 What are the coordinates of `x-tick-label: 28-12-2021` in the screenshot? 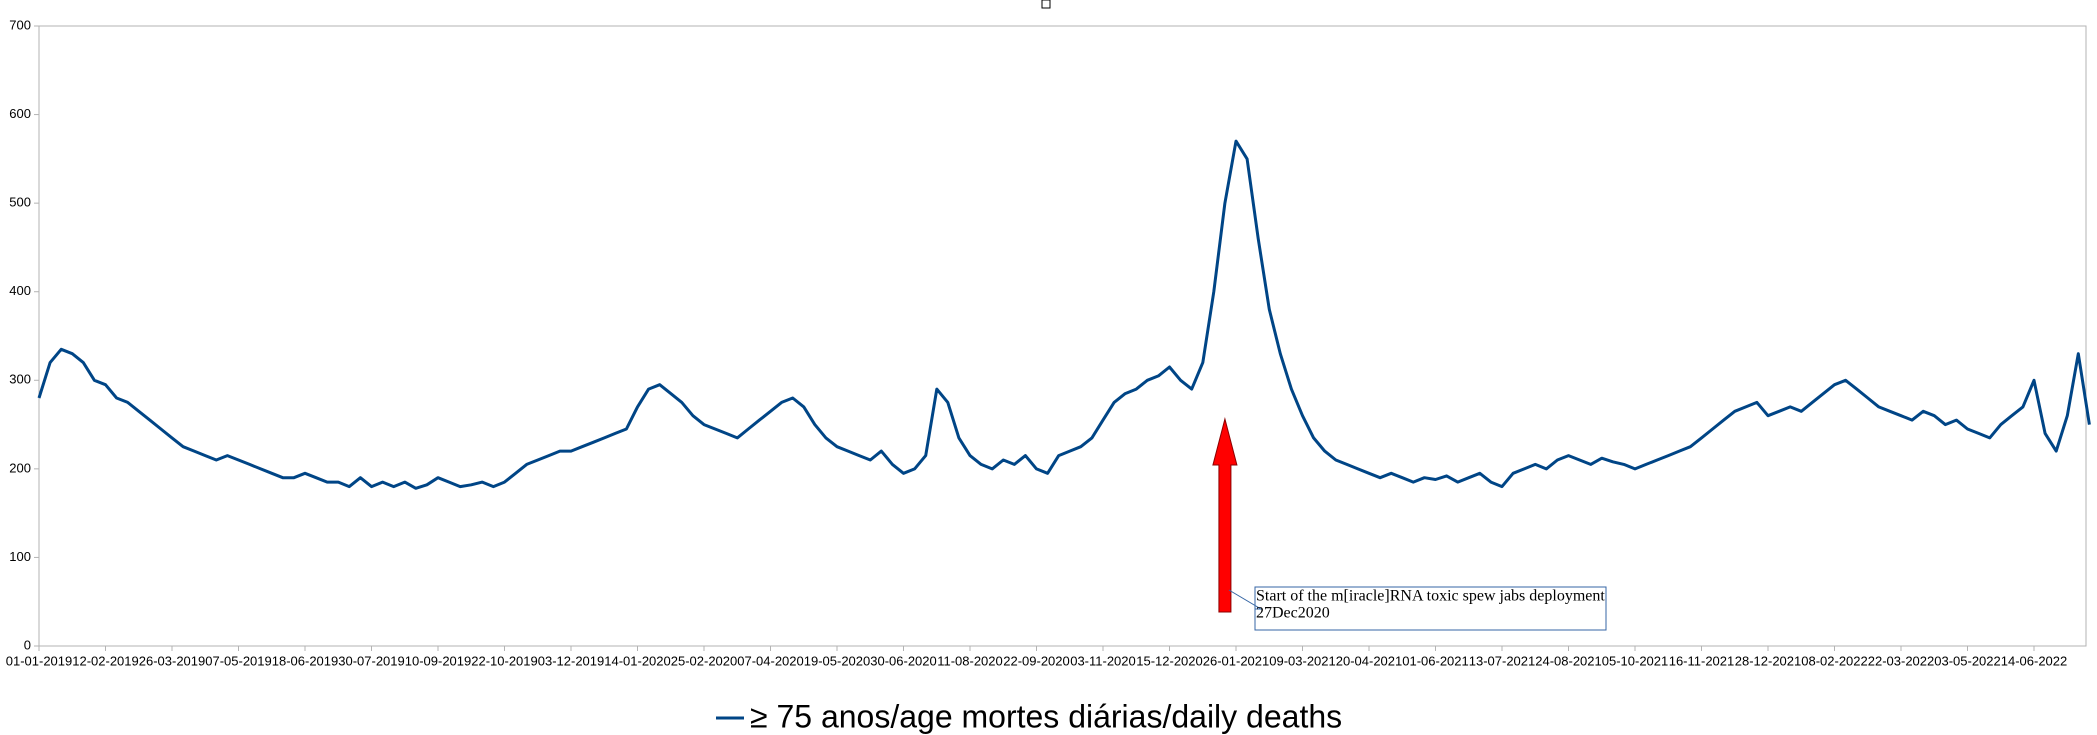 It's located at (1768, 660).